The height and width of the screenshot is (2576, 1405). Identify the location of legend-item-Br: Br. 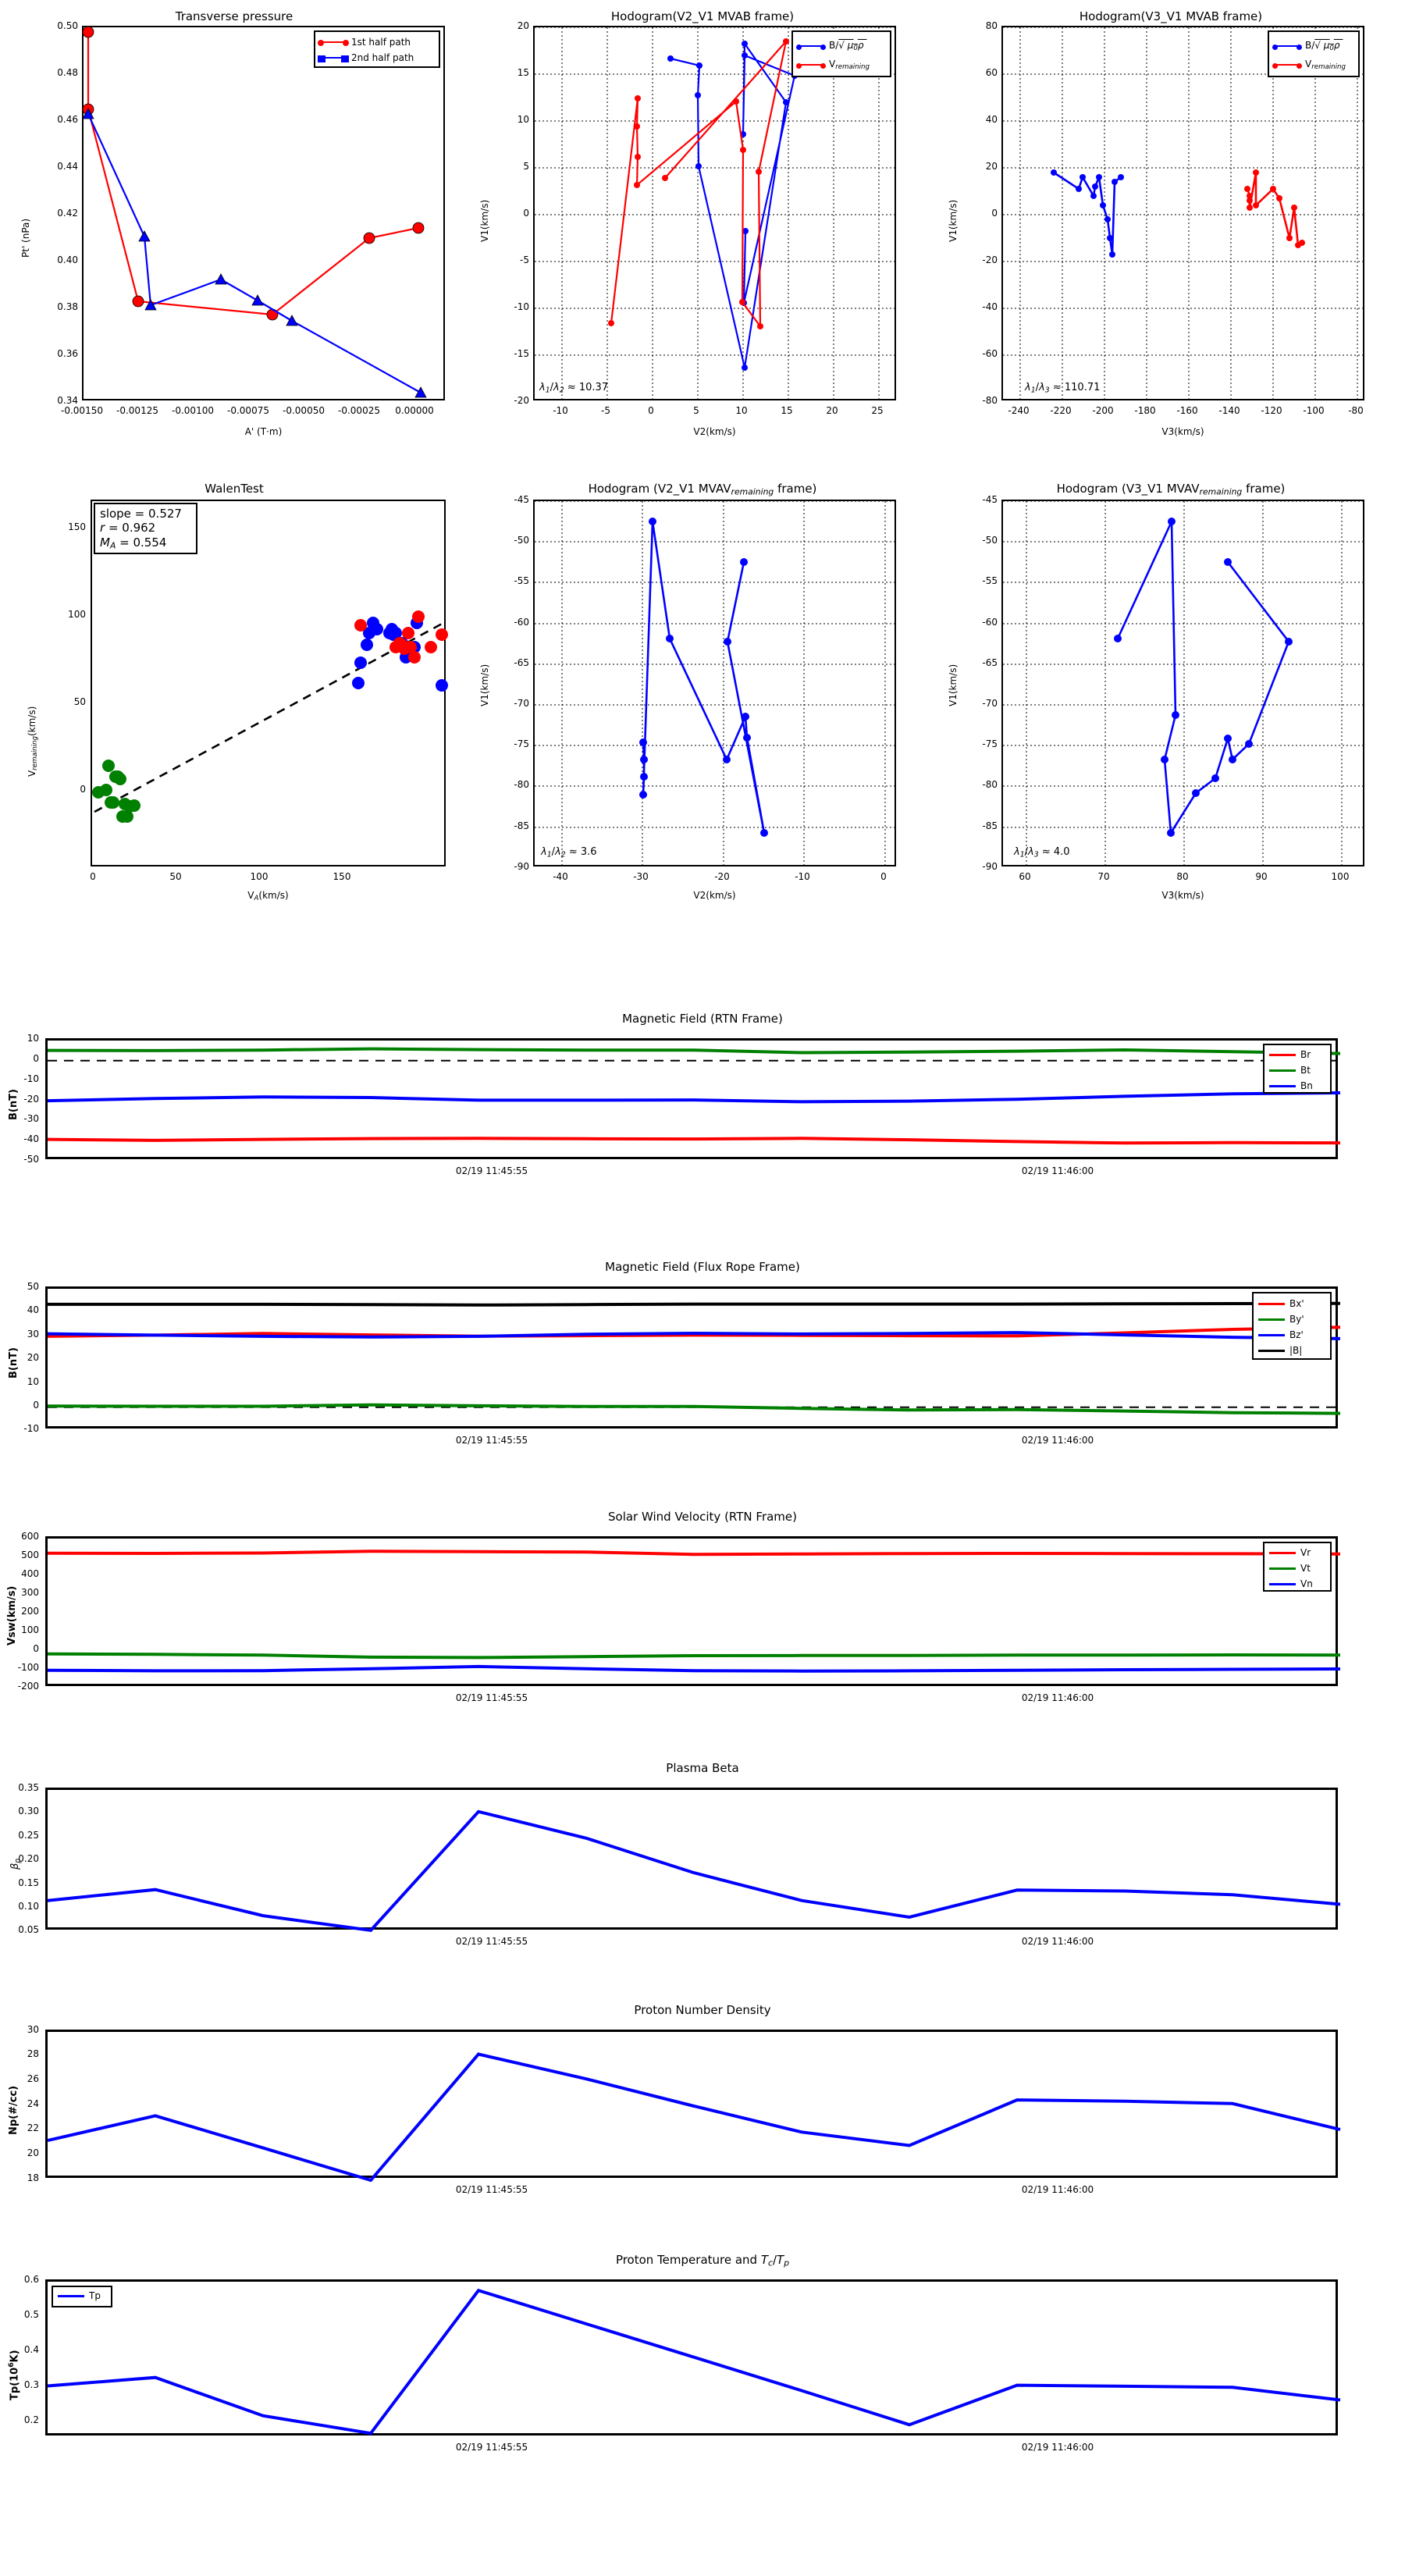
(1297, 1054).